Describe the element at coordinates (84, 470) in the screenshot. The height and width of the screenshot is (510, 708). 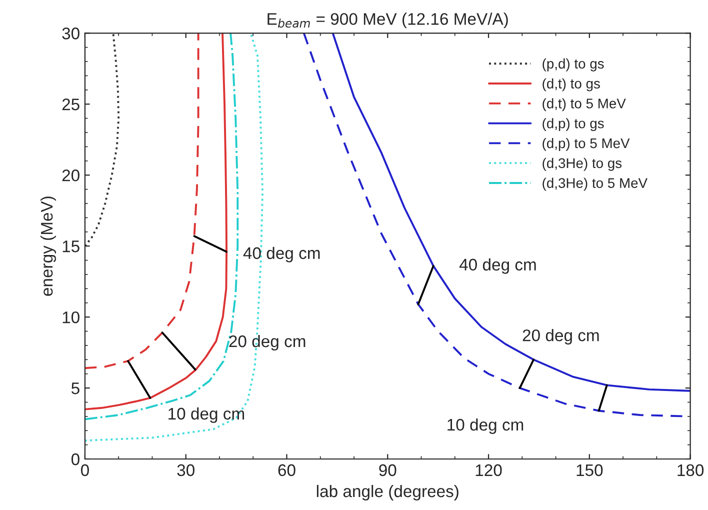
I see `x-tick-label: 0` at that location.